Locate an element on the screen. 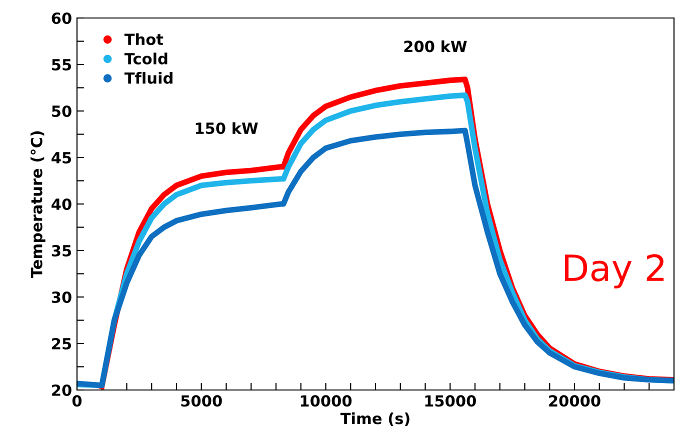 The width and height of the screenshot is (676, 448). y-tick-label: 25 is located at coordinates (62, 344).